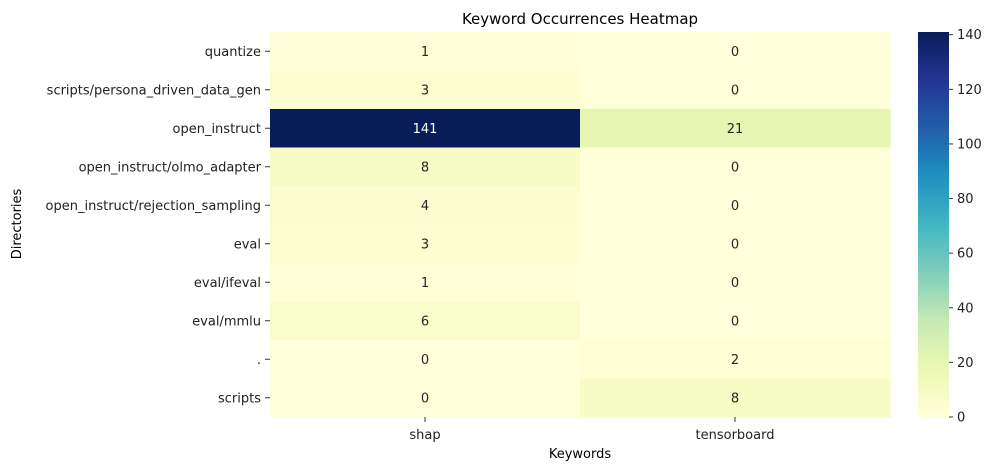  I want to click on heatmap-cell-scripts-shap, so click(425, 398).